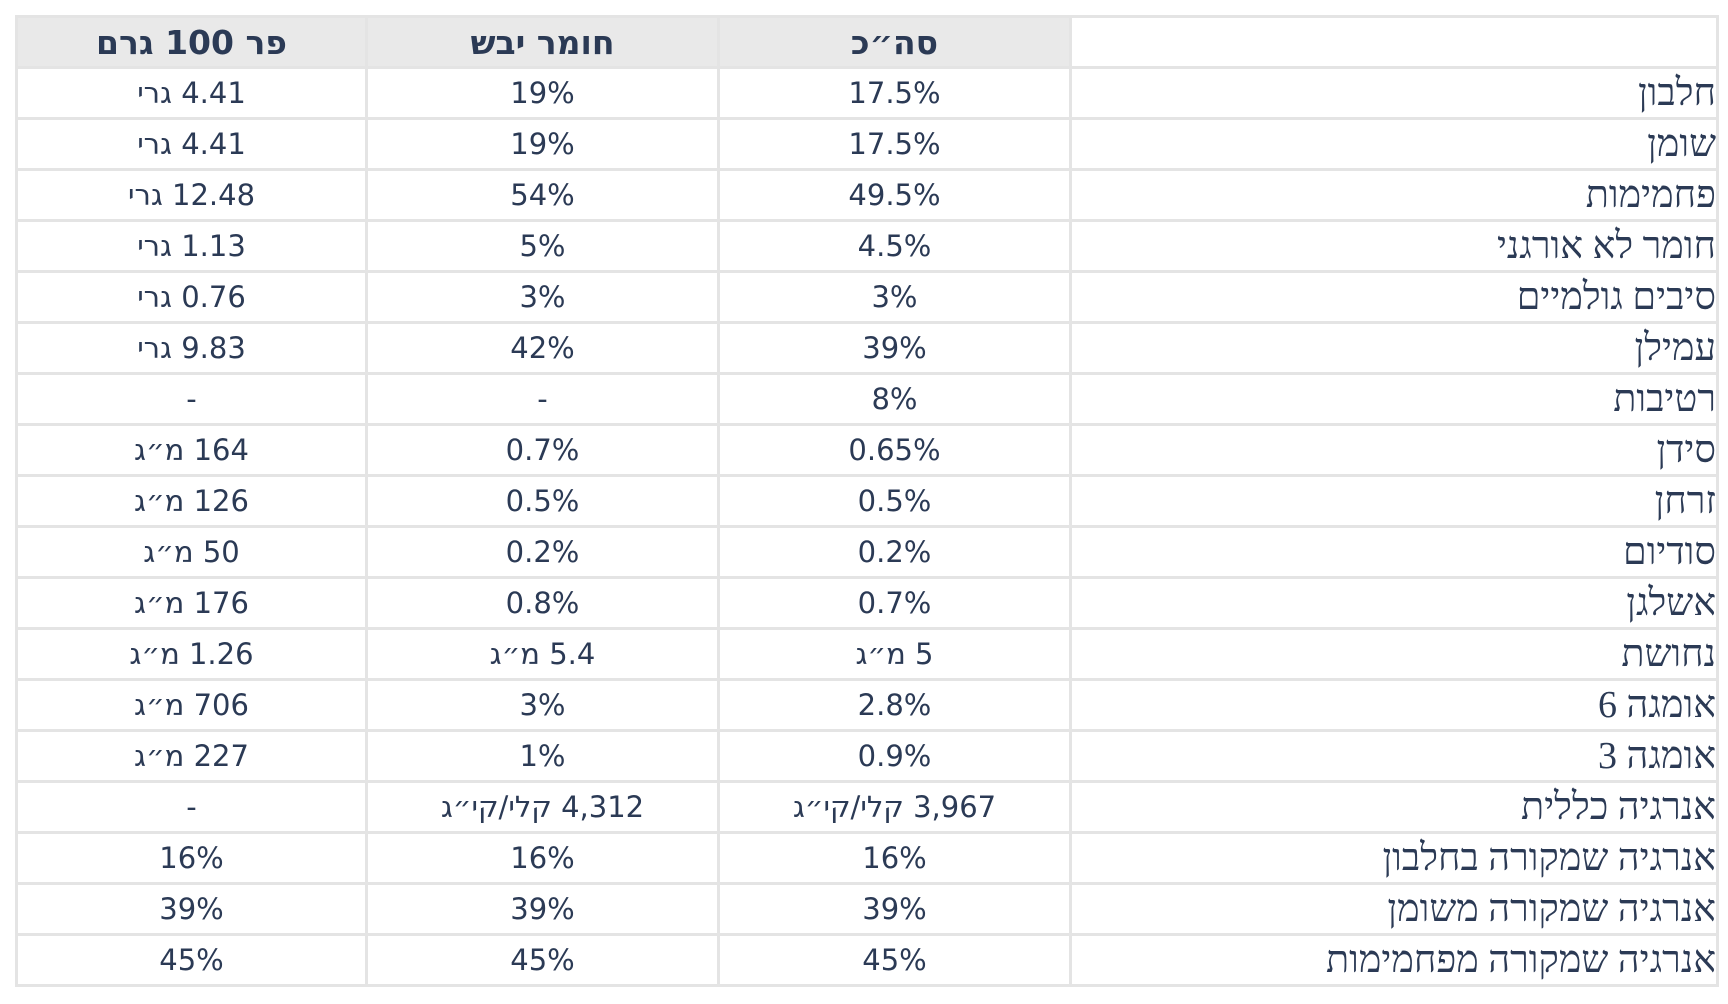  What do you see at coordinates (191, 42) in the screenshot?
I see `column-header-per-100g: פר 100 גרם` at bounding box center [191, 42].